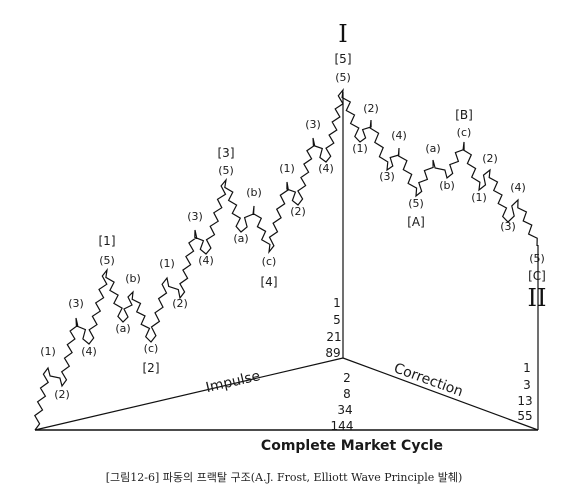 Image resolution: width=569 pixels, height=501 pixels. Describe the element at coordinates (89, 351) in the screenshot. I see `w1-sub4: (4)` at that location.